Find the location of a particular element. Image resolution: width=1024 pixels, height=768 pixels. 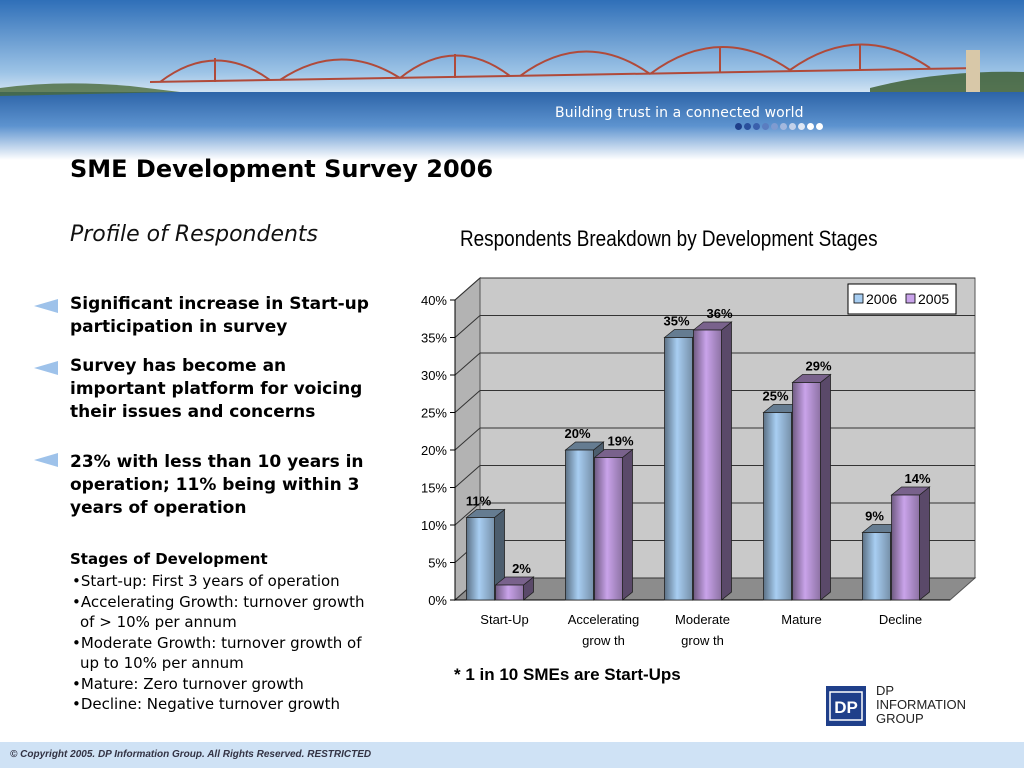

stages-title: Stages of Development is located at coordinates (169, 559).